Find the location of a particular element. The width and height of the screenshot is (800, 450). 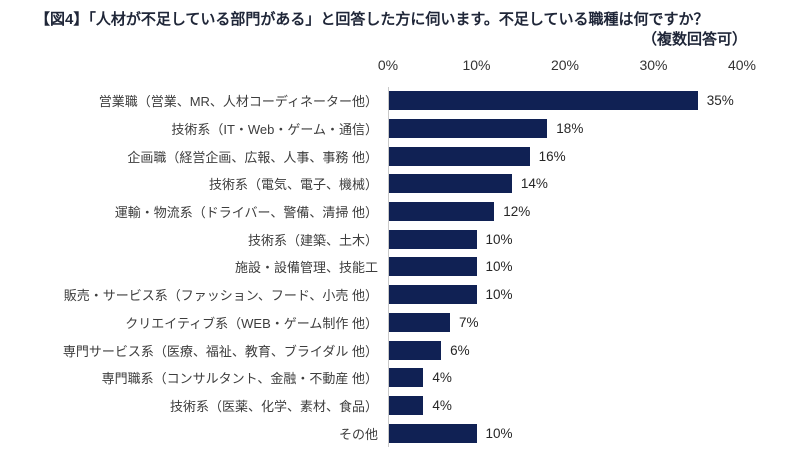

bar-area: 14% is located at coordinates (594, 184).